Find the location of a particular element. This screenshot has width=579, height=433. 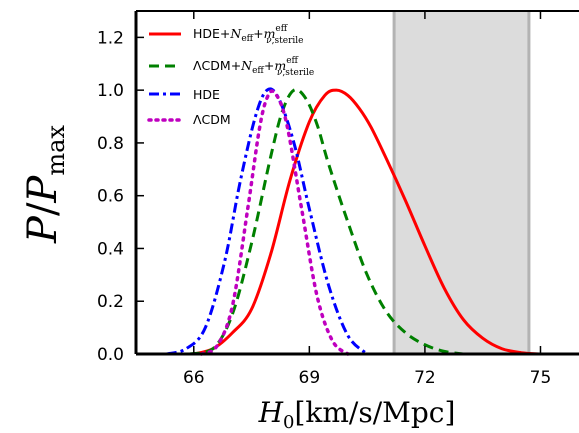

legend-label-hde: HDE is located at coordinates (206, 94).